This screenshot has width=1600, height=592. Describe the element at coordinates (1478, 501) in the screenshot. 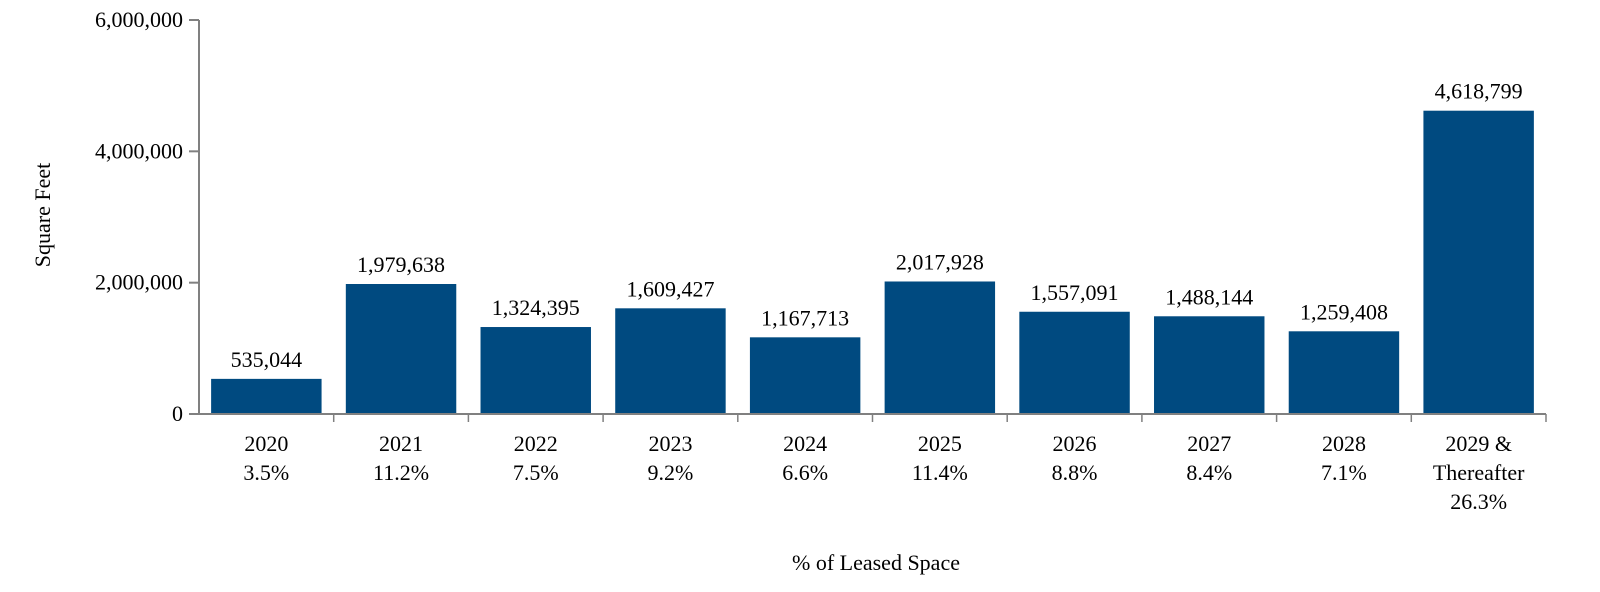

I see `category-label-9-line-2: 26.3%` at that location.